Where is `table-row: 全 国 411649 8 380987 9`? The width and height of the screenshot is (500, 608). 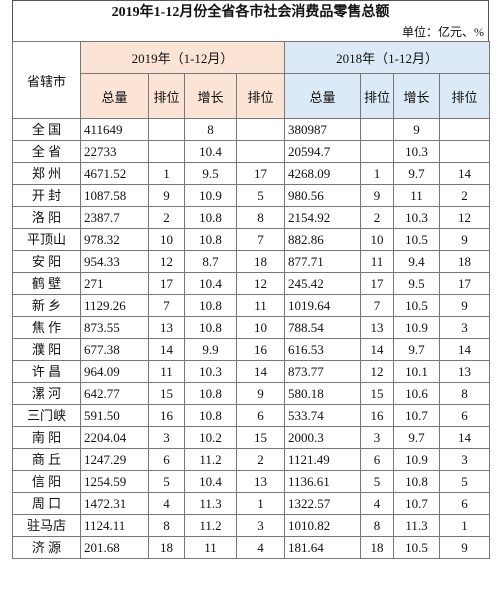
table-row: 全 国 411649 8 380987 9 is located at coordinates (251, 129).